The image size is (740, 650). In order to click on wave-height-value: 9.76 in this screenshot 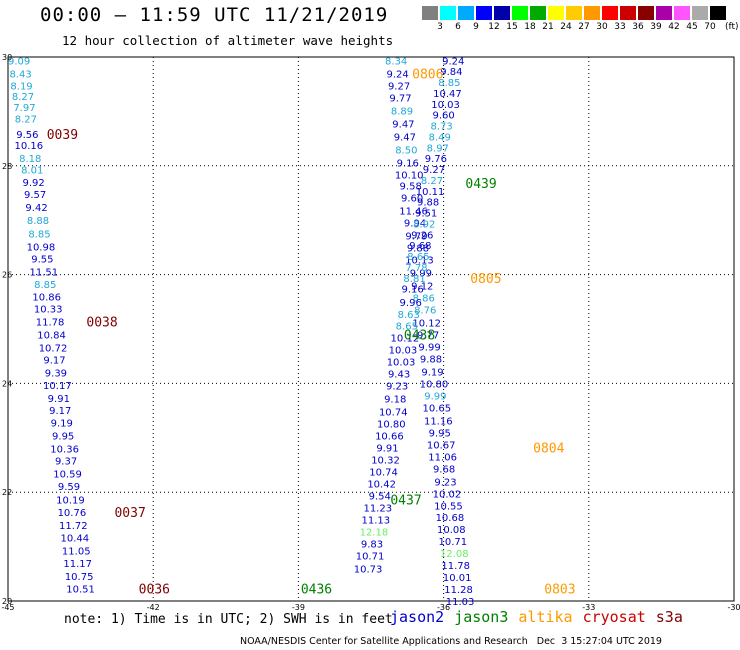, I will do `click(436, 159)`.